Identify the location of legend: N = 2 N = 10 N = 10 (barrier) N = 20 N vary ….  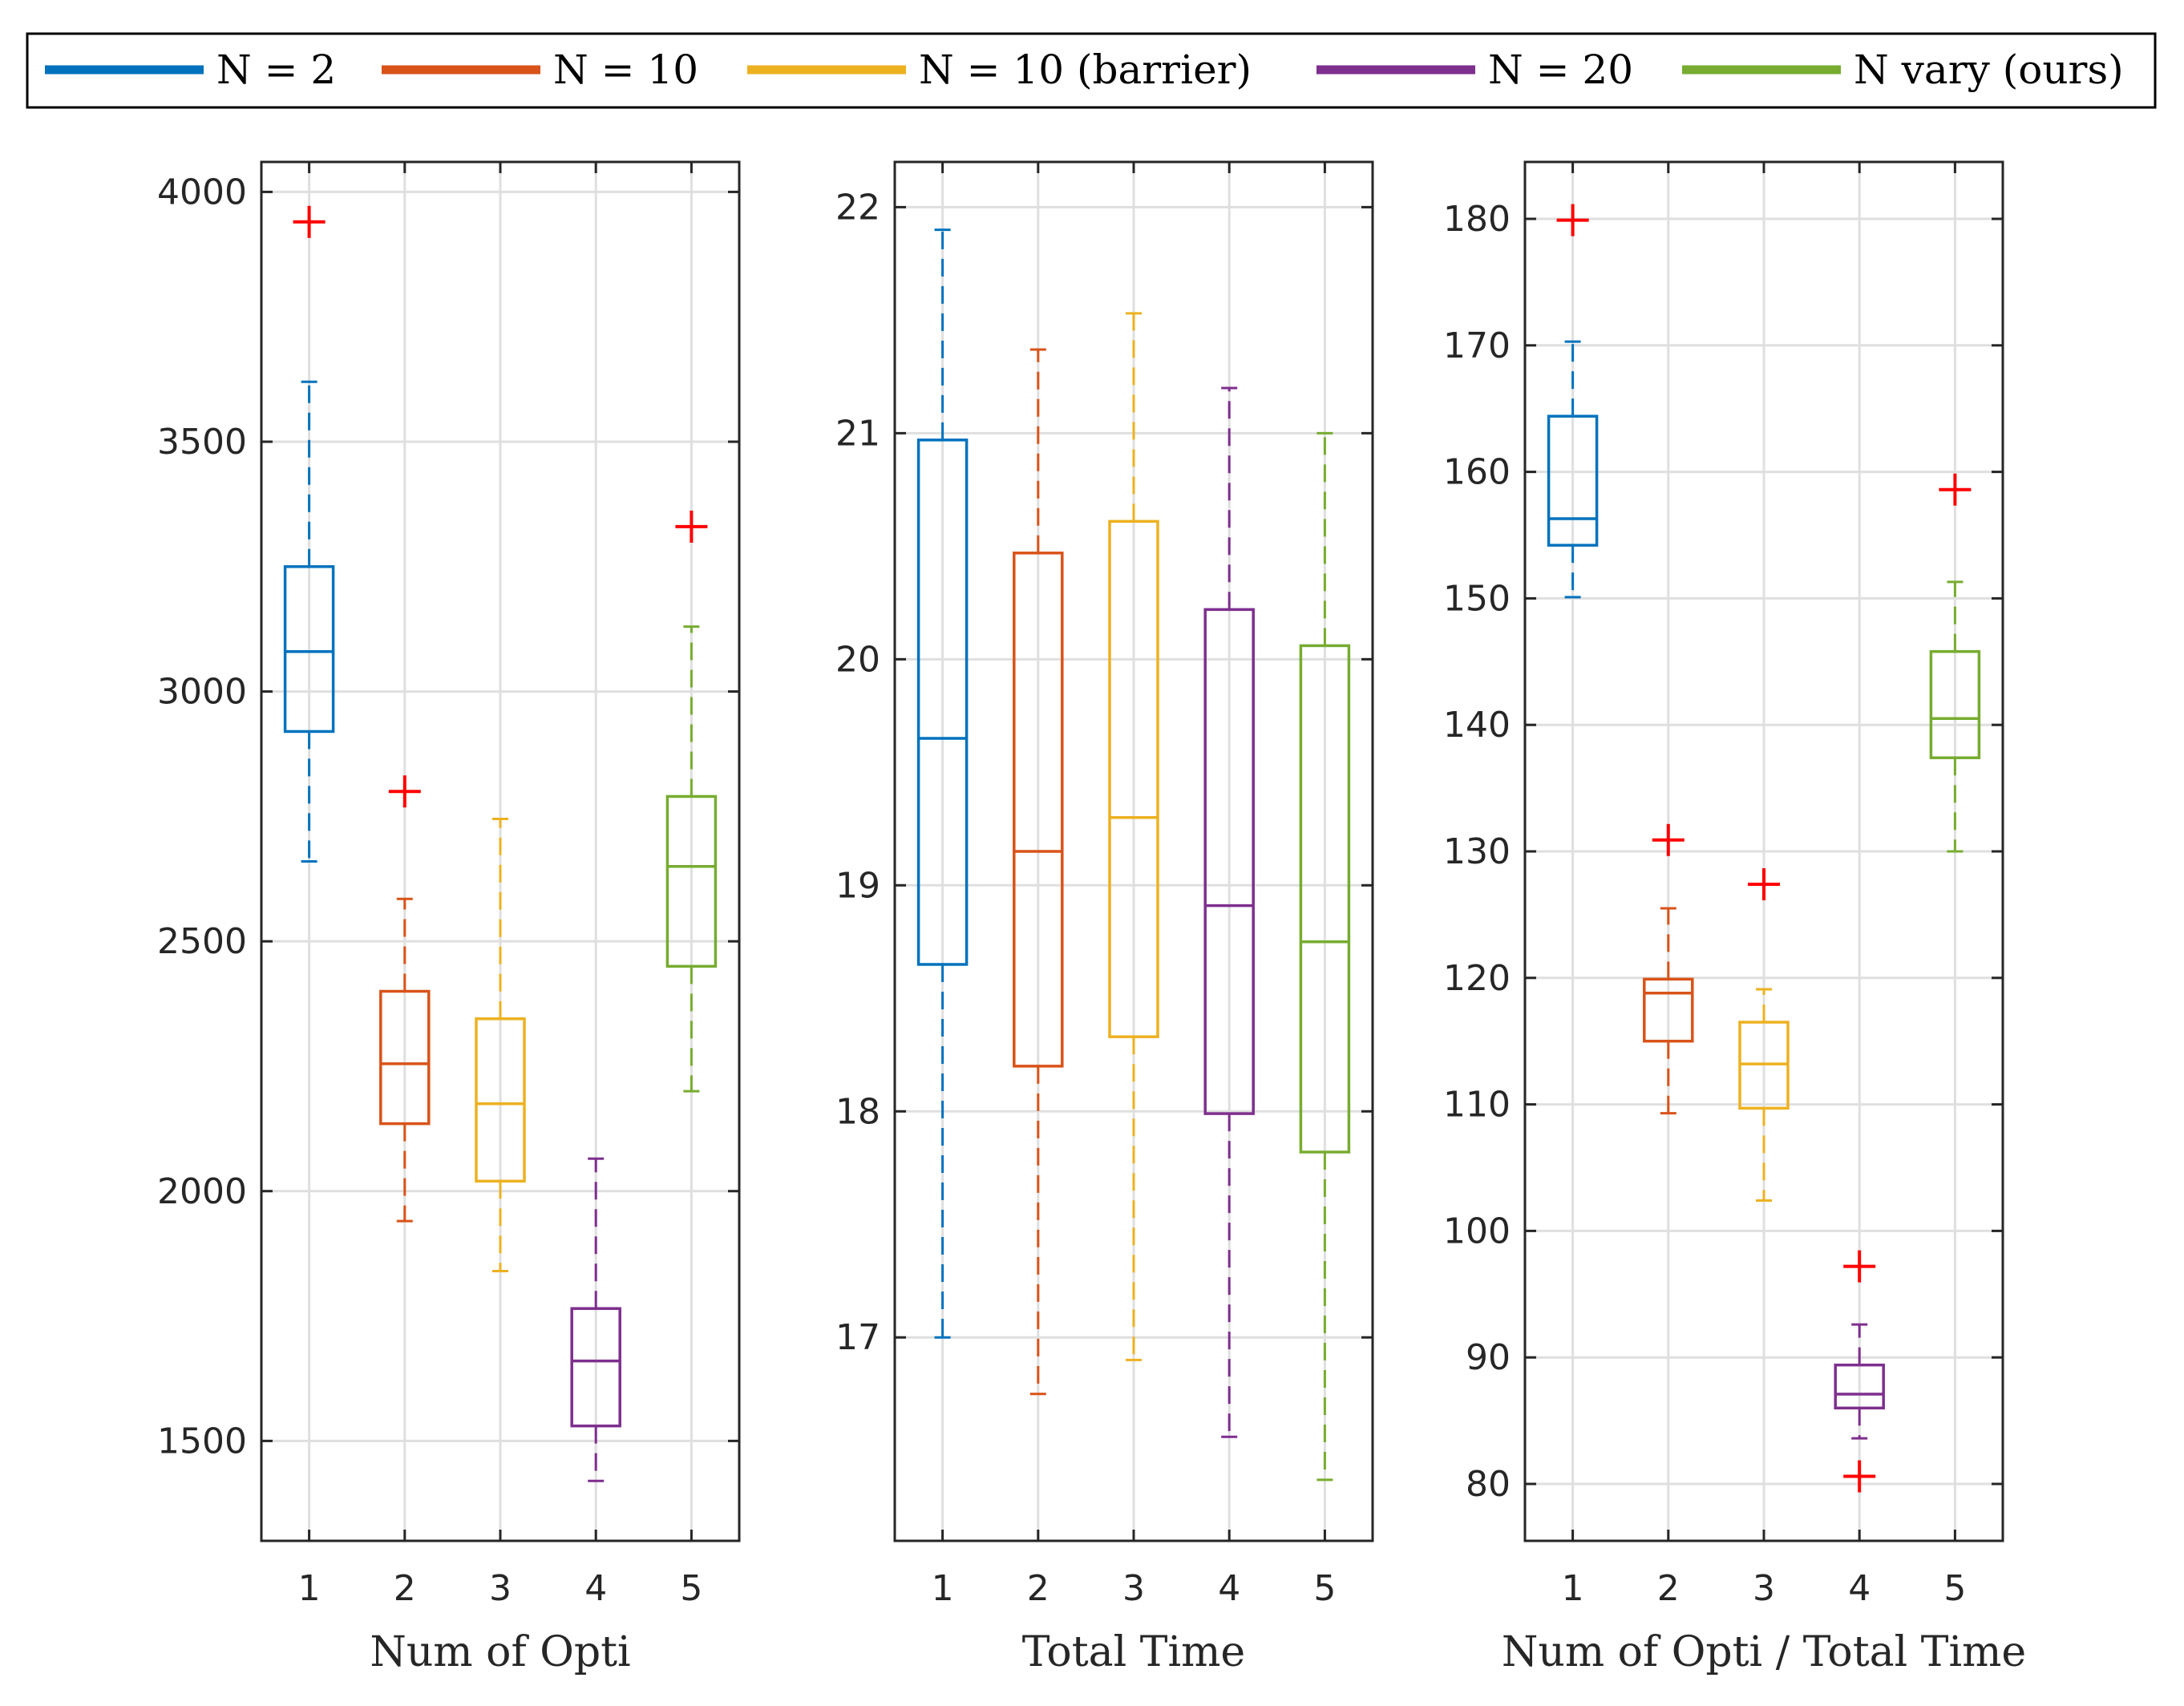
(1091, 70).